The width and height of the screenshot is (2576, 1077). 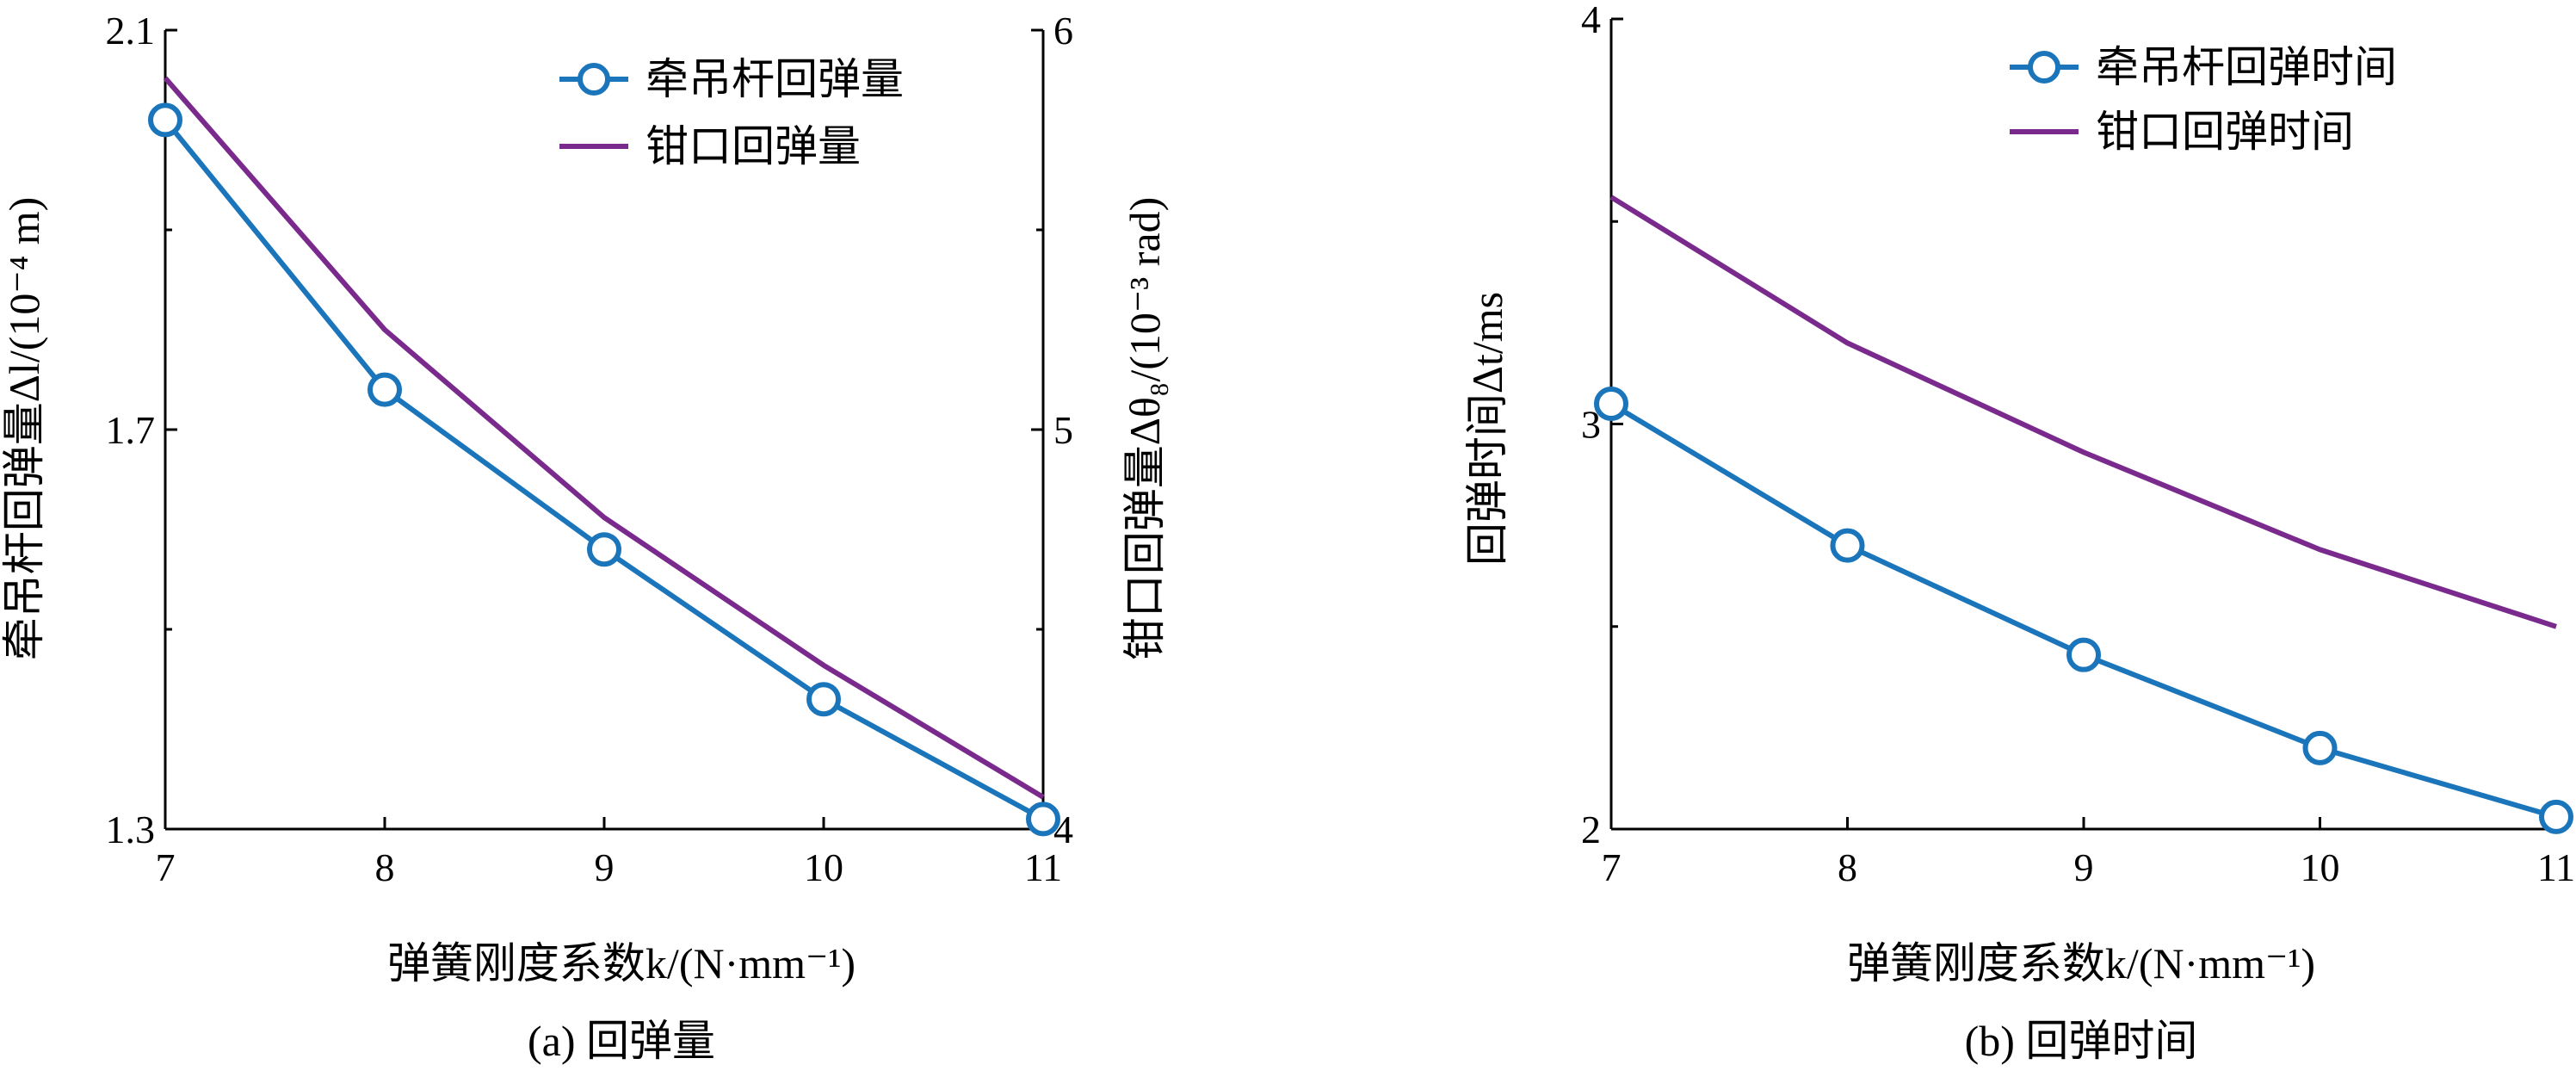 I want to click on y-tick-label-right: 5, so click(x=1063, y=430).